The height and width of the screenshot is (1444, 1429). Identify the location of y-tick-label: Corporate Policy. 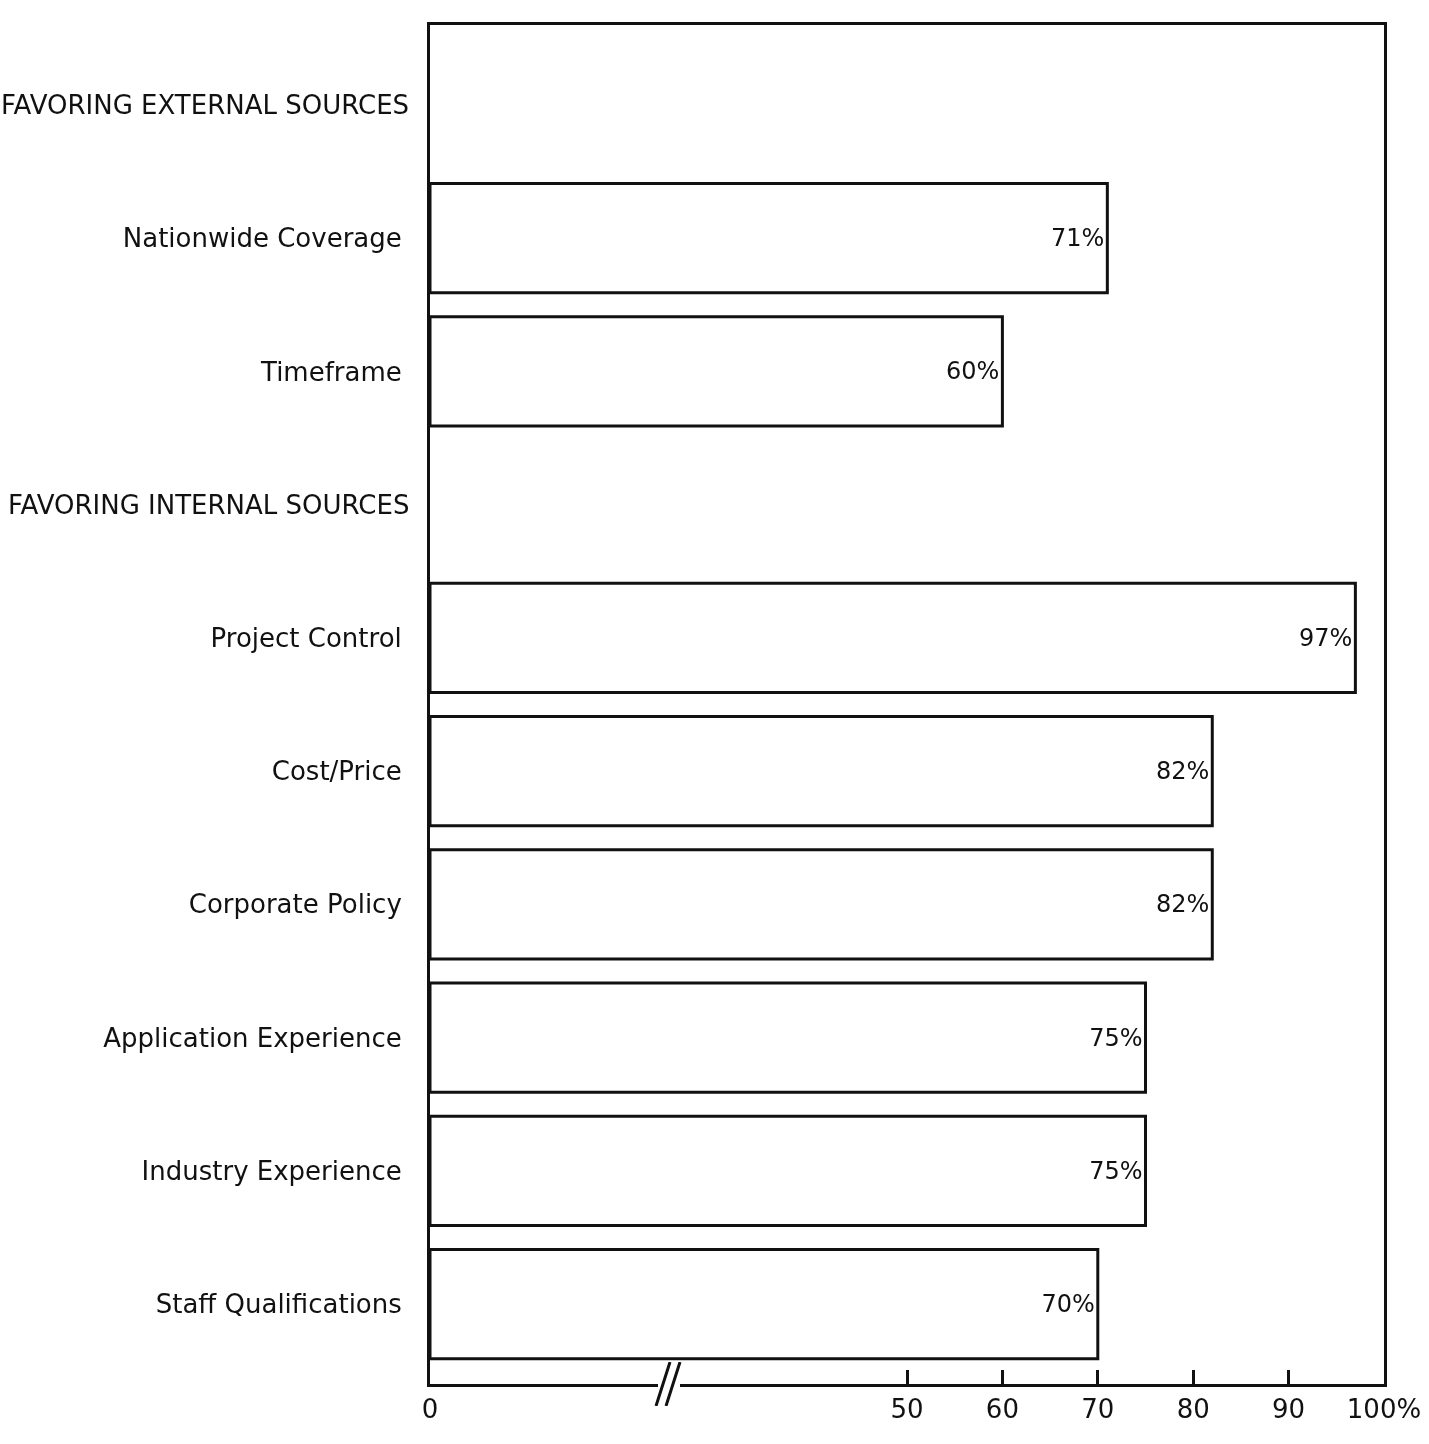
(295, 904).